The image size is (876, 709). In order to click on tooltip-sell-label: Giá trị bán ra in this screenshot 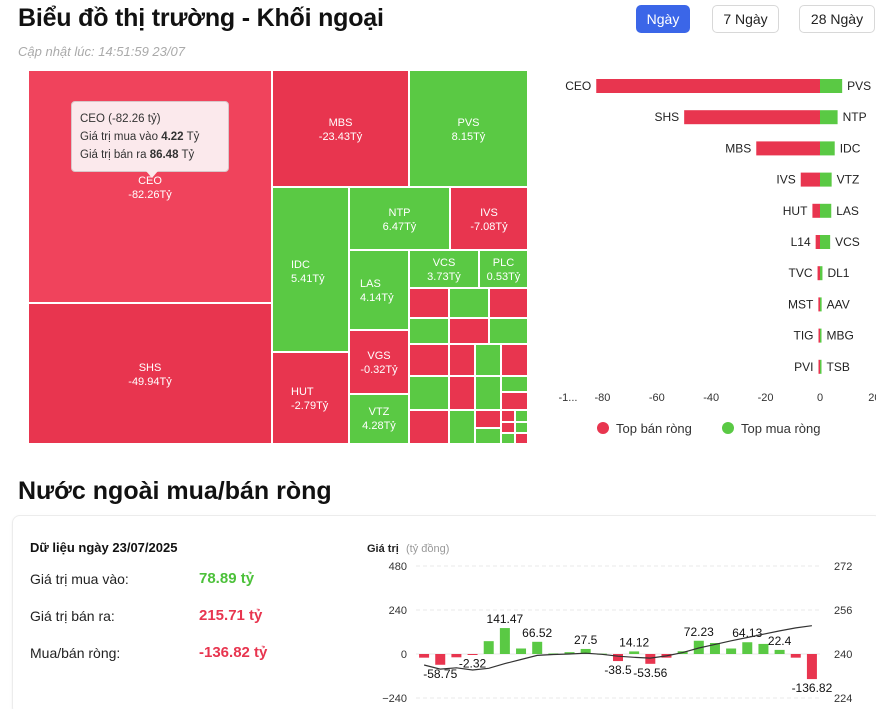, I will do `click(113, 155)`.